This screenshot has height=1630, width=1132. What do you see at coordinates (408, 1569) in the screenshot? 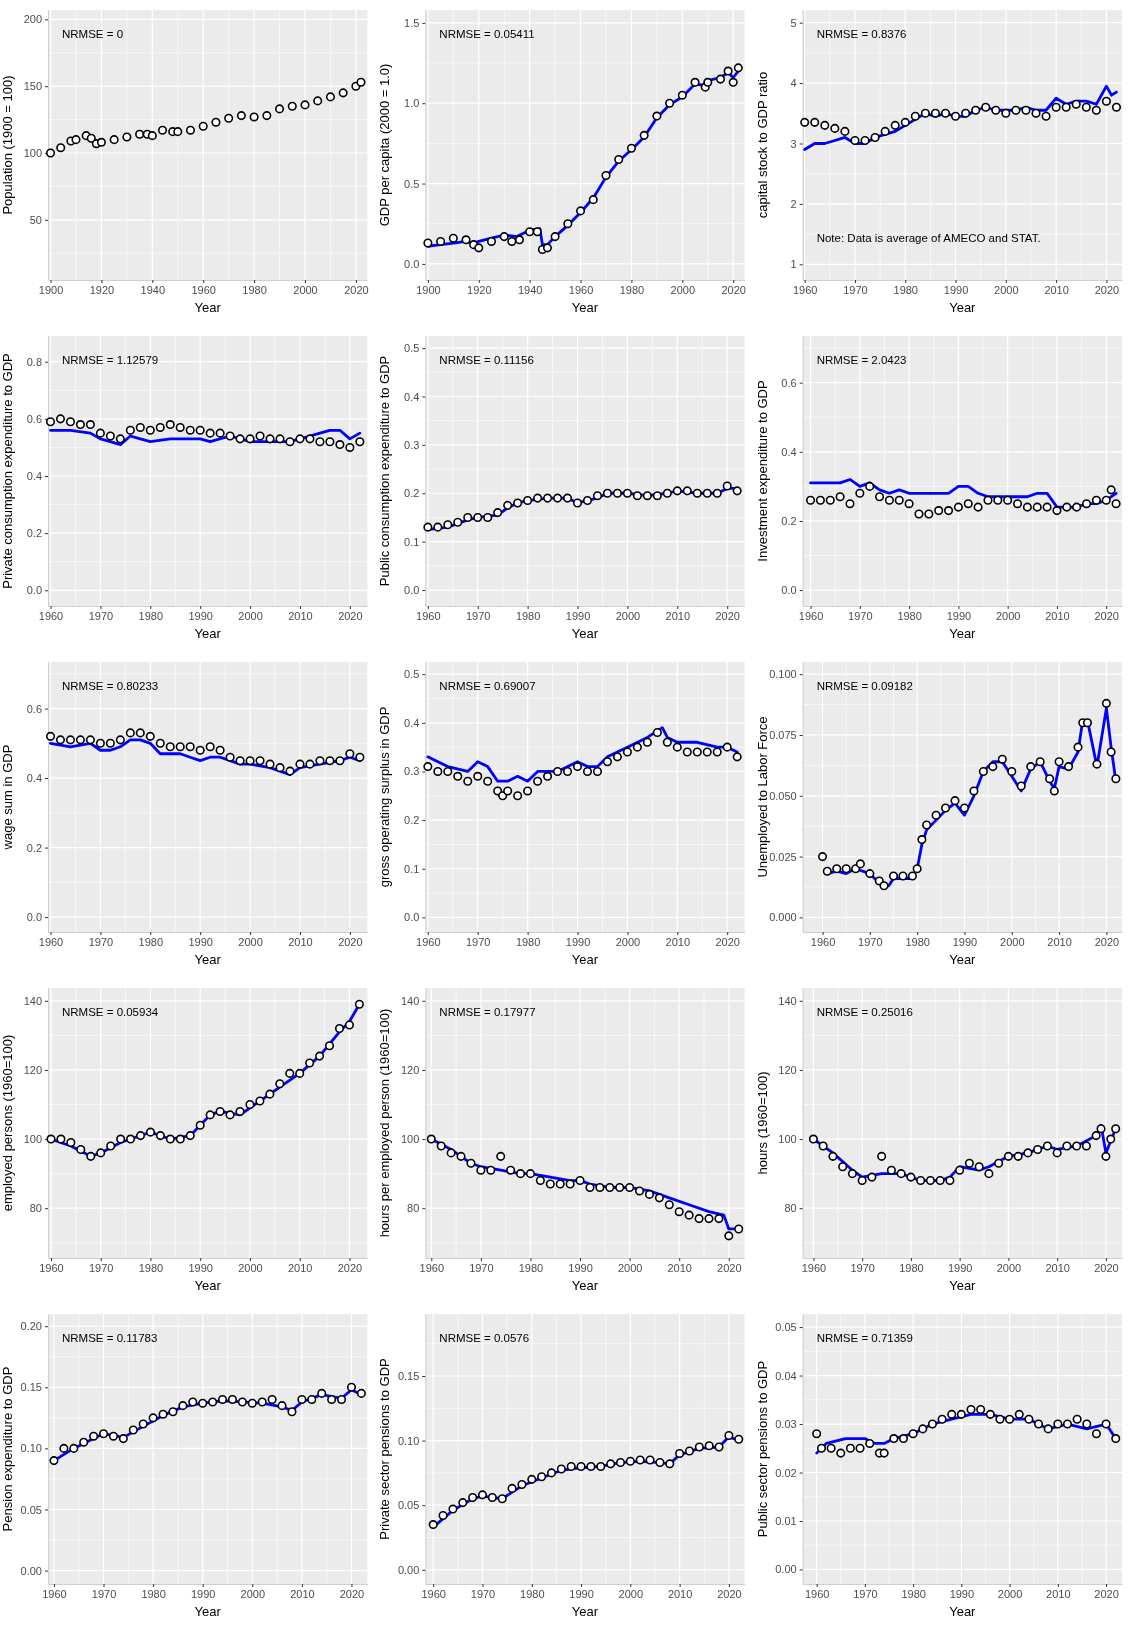
I see `y-tick-label: 0.00` at bounding box center [408, 1569].